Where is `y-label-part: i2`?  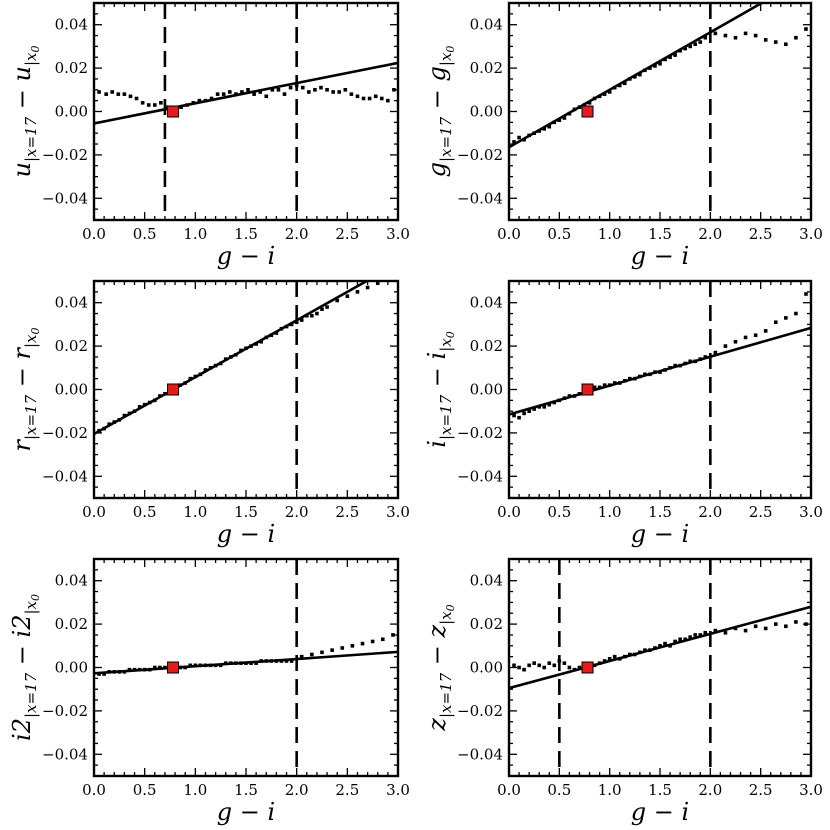
y-label-part: i2 is located at coordinates (22, 626).